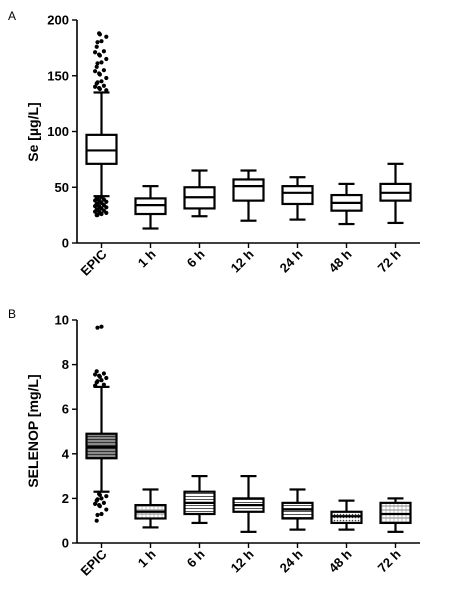 The width and height of the screenshot is (449, 606). Describe the element at coordinates (291, 560) in the screenshot. I see `x-tick-label: 24 h` at that location.